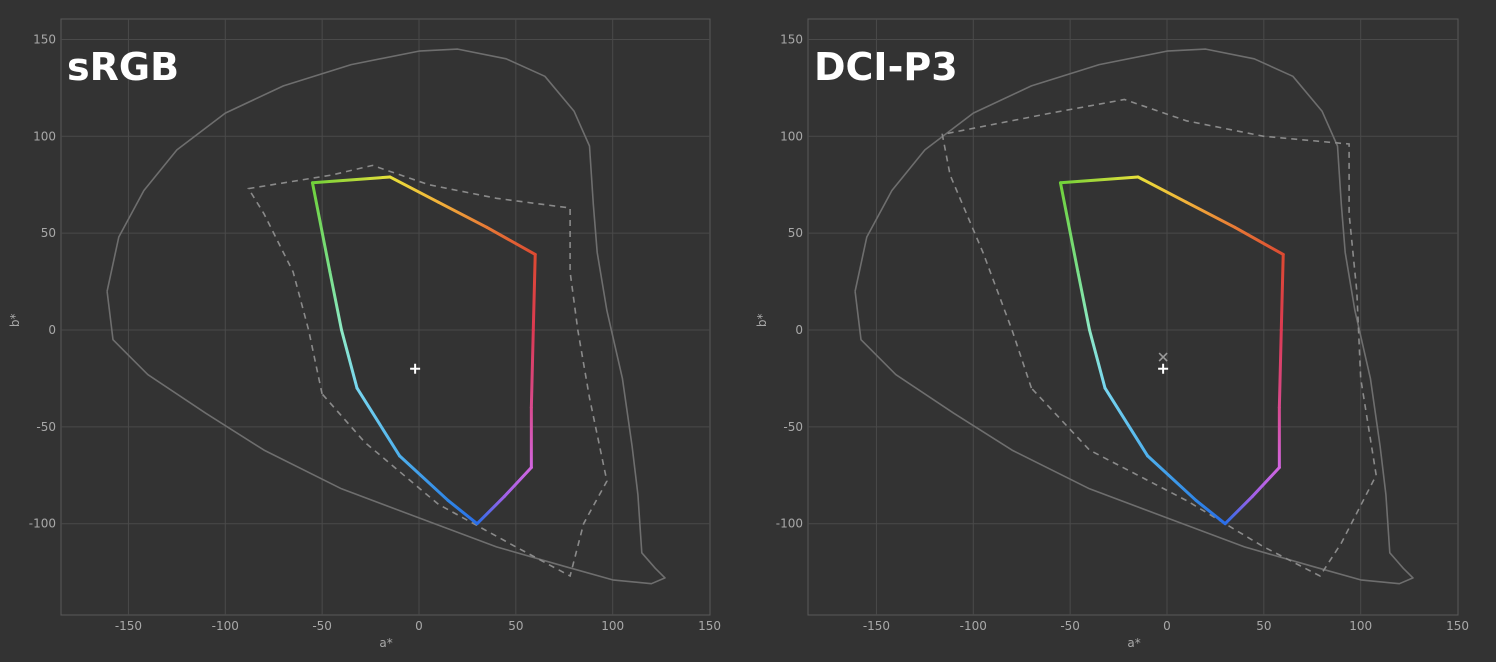  What do you see at coordinates (123, 67) in the screenshot?
I see `panel-title: sRGB` at bounding box center [123, 67].